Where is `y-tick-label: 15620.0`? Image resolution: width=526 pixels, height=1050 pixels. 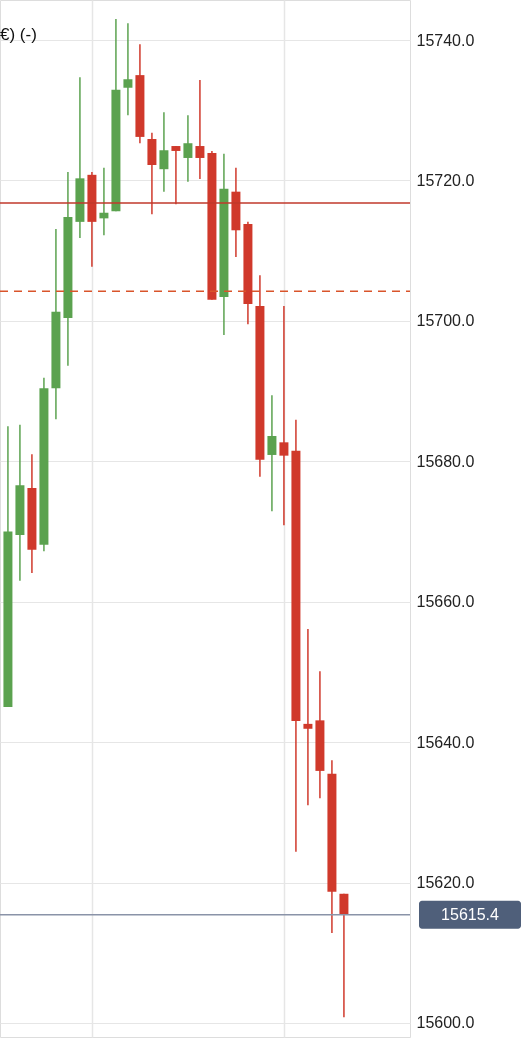
y-tick-label: 15620.0 is located at coordinates (445, 883).